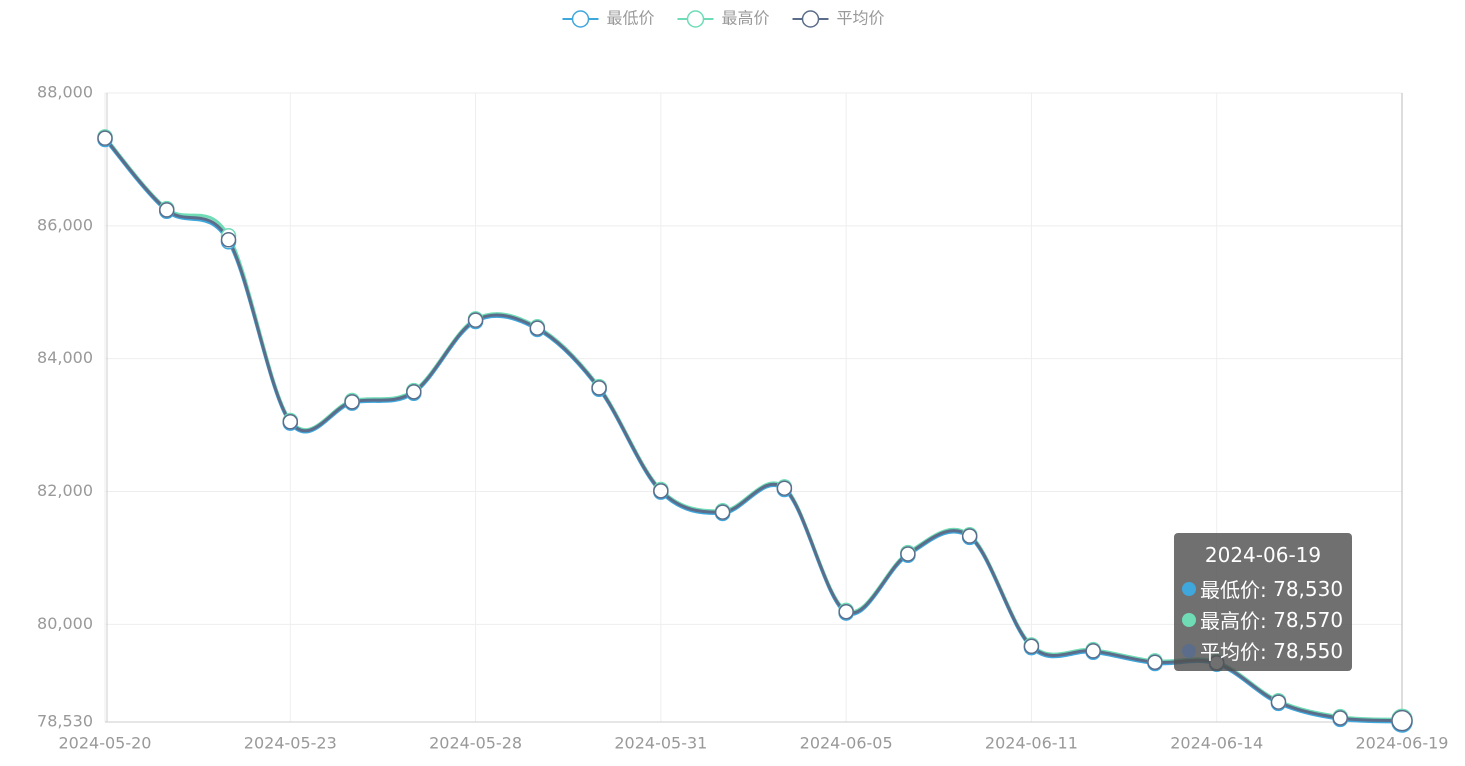 The height and width of the screenshot is (766, 1465). What do you see at coordinates (65, 224) in the screenshot?
I see `y-tick-label: 86,000` at bounding box center [65, 224].